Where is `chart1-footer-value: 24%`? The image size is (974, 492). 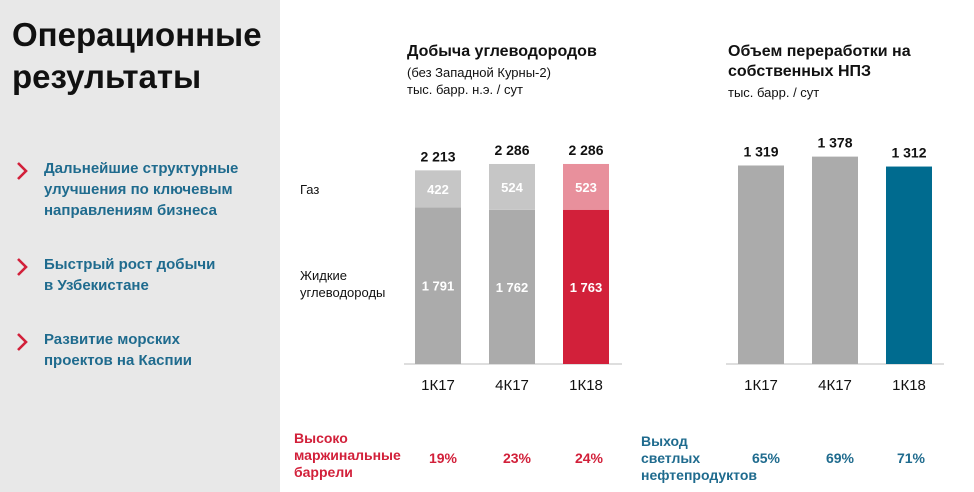 chart1-footer-value: 24% is located at coordinates (589, 458).